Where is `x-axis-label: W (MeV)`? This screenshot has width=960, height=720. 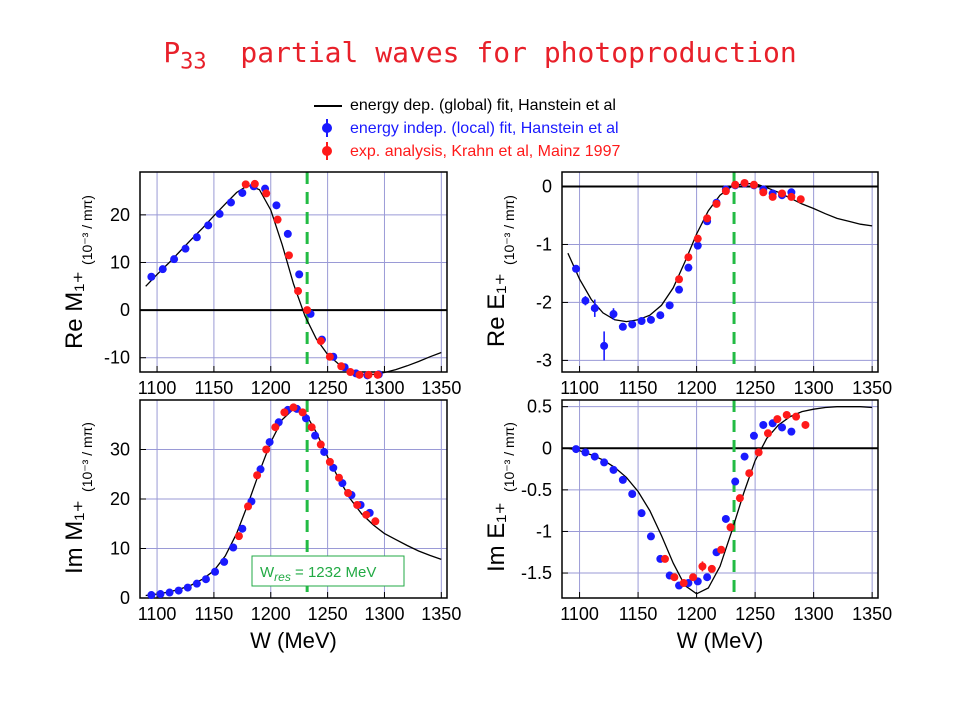 x-axis-label: W (MeV) is located at coordinates (293, 640).